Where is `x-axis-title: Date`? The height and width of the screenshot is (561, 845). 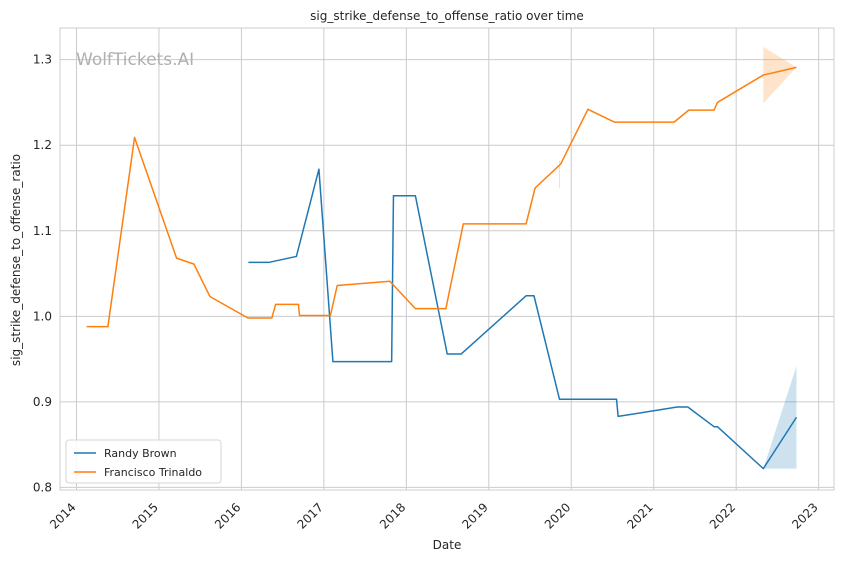 x-axis-title: Date is located at coordinates (447, 545).